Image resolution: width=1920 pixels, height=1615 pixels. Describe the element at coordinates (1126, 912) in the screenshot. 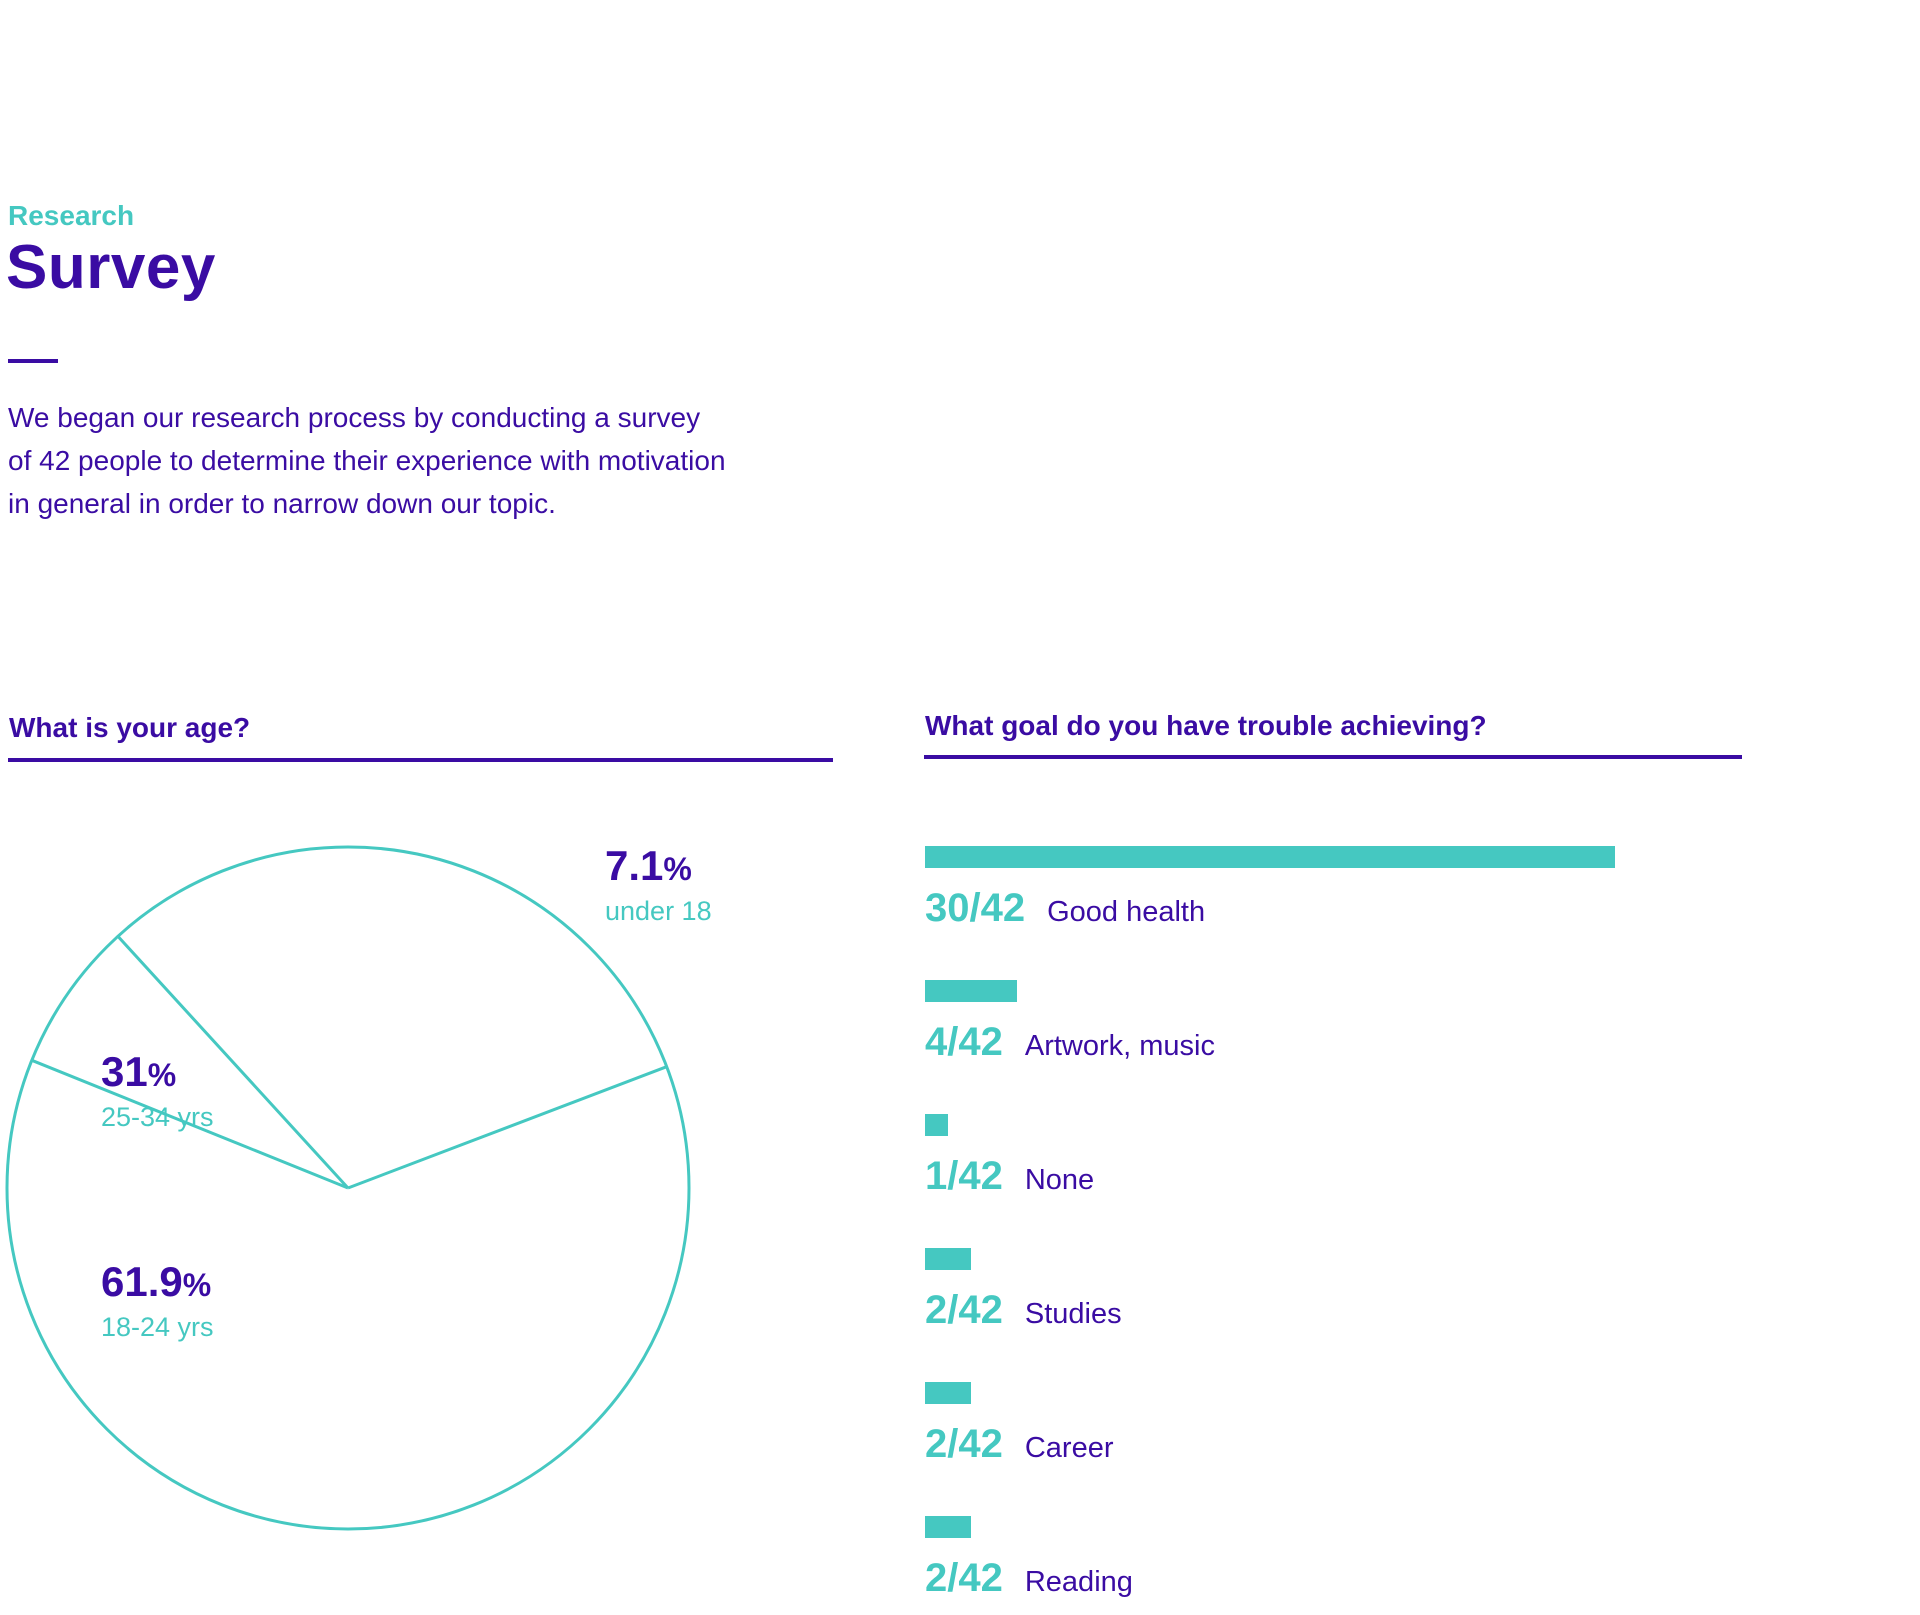

I see `bar-category: Good health` at that location.